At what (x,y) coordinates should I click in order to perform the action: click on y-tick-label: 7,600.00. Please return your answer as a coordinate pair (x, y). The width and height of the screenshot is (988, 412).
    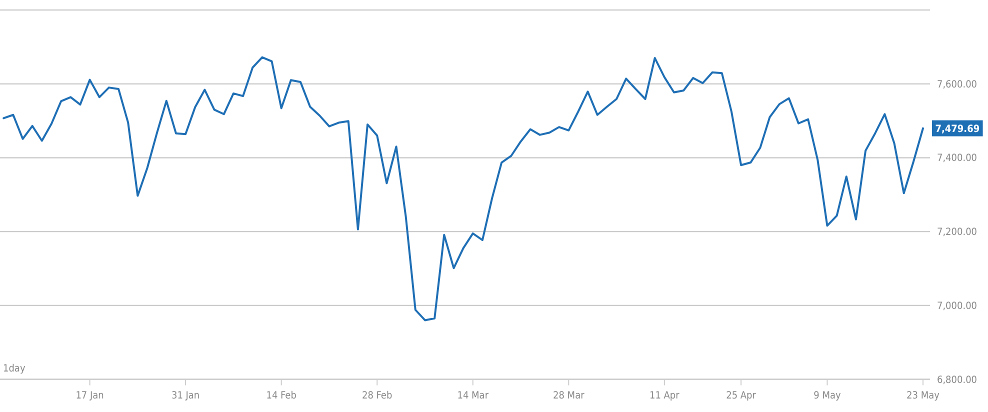
    Looking at the image, I should click on (957, 84).